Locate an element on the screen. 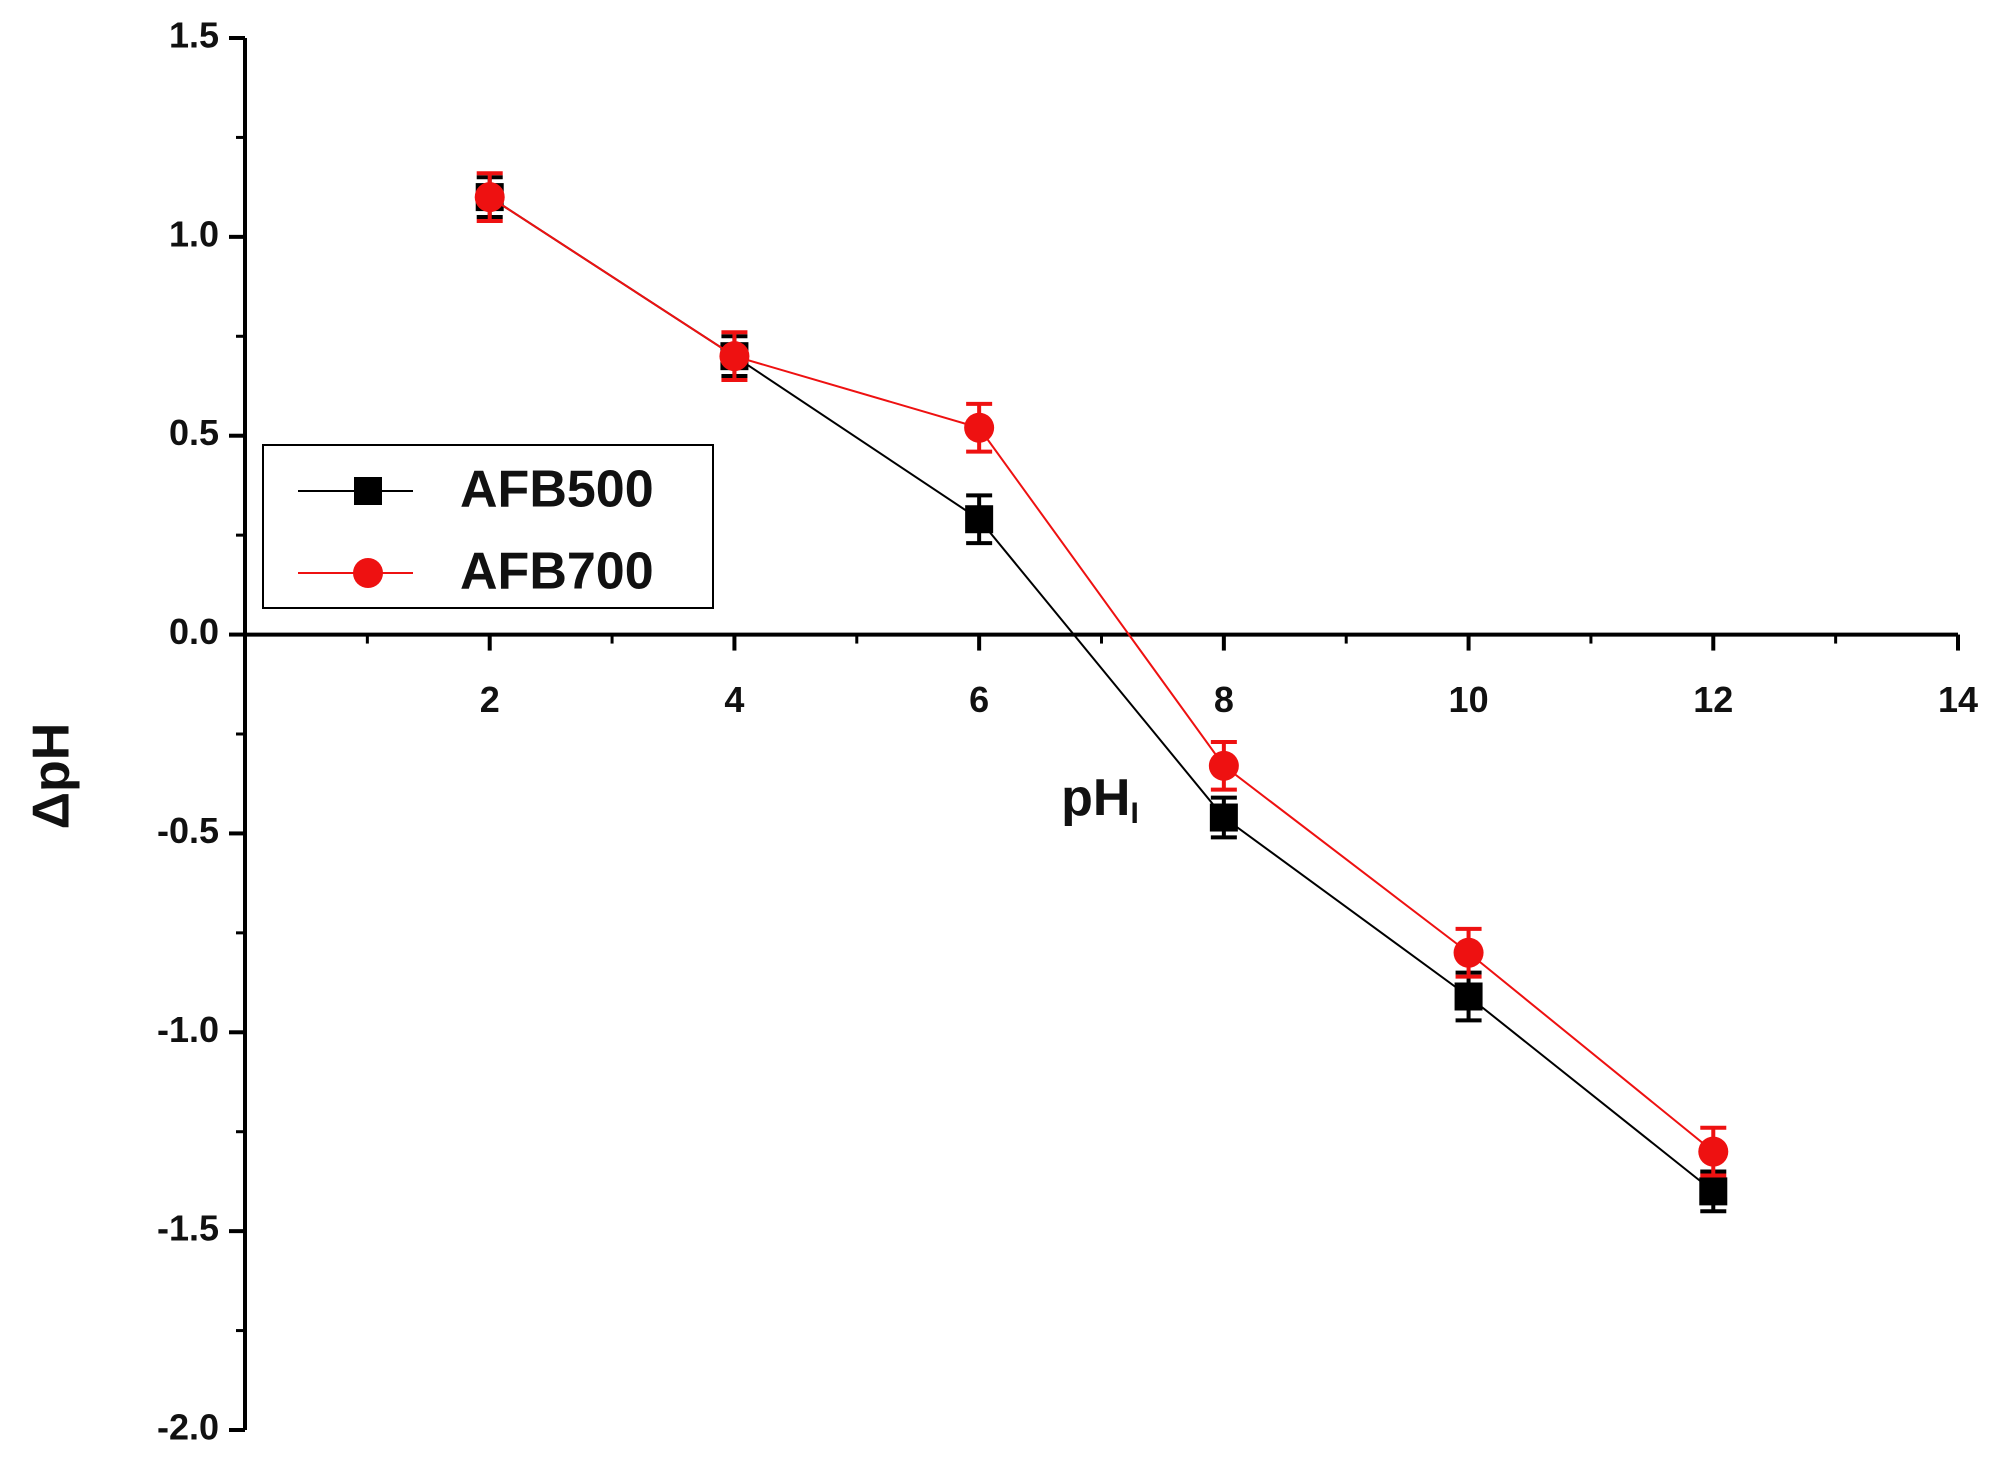  x-tick-label: 12 is located at coordinates (1713, 699).